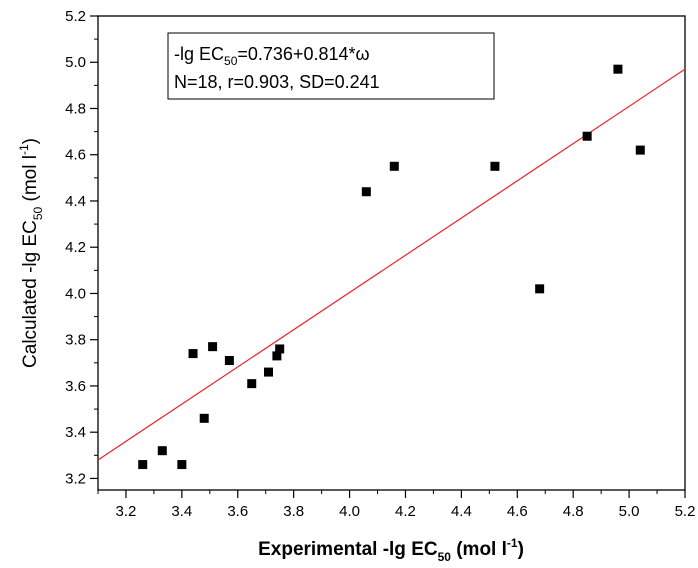  Describe the element at coordinates (75, 293) in the screenshot. I see `y-tick-label: 4.0` at that location.